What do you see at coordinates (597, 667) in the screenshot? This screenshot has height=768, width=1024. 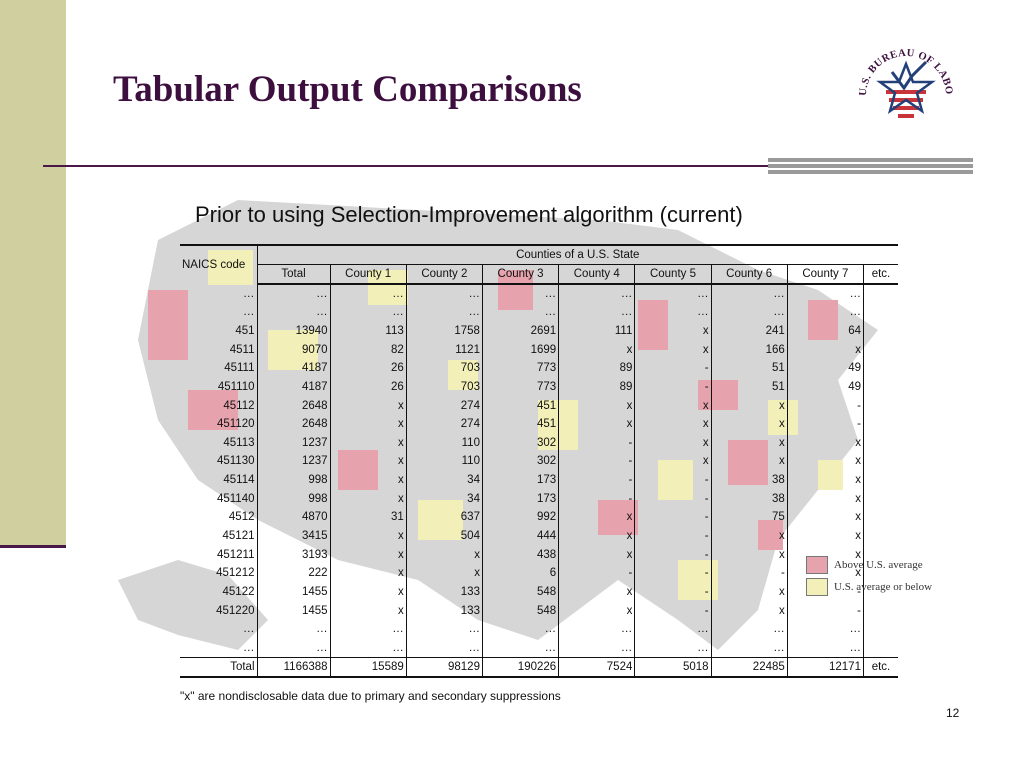 I see `total-cell: 7524` at bounding box center [597, 667].